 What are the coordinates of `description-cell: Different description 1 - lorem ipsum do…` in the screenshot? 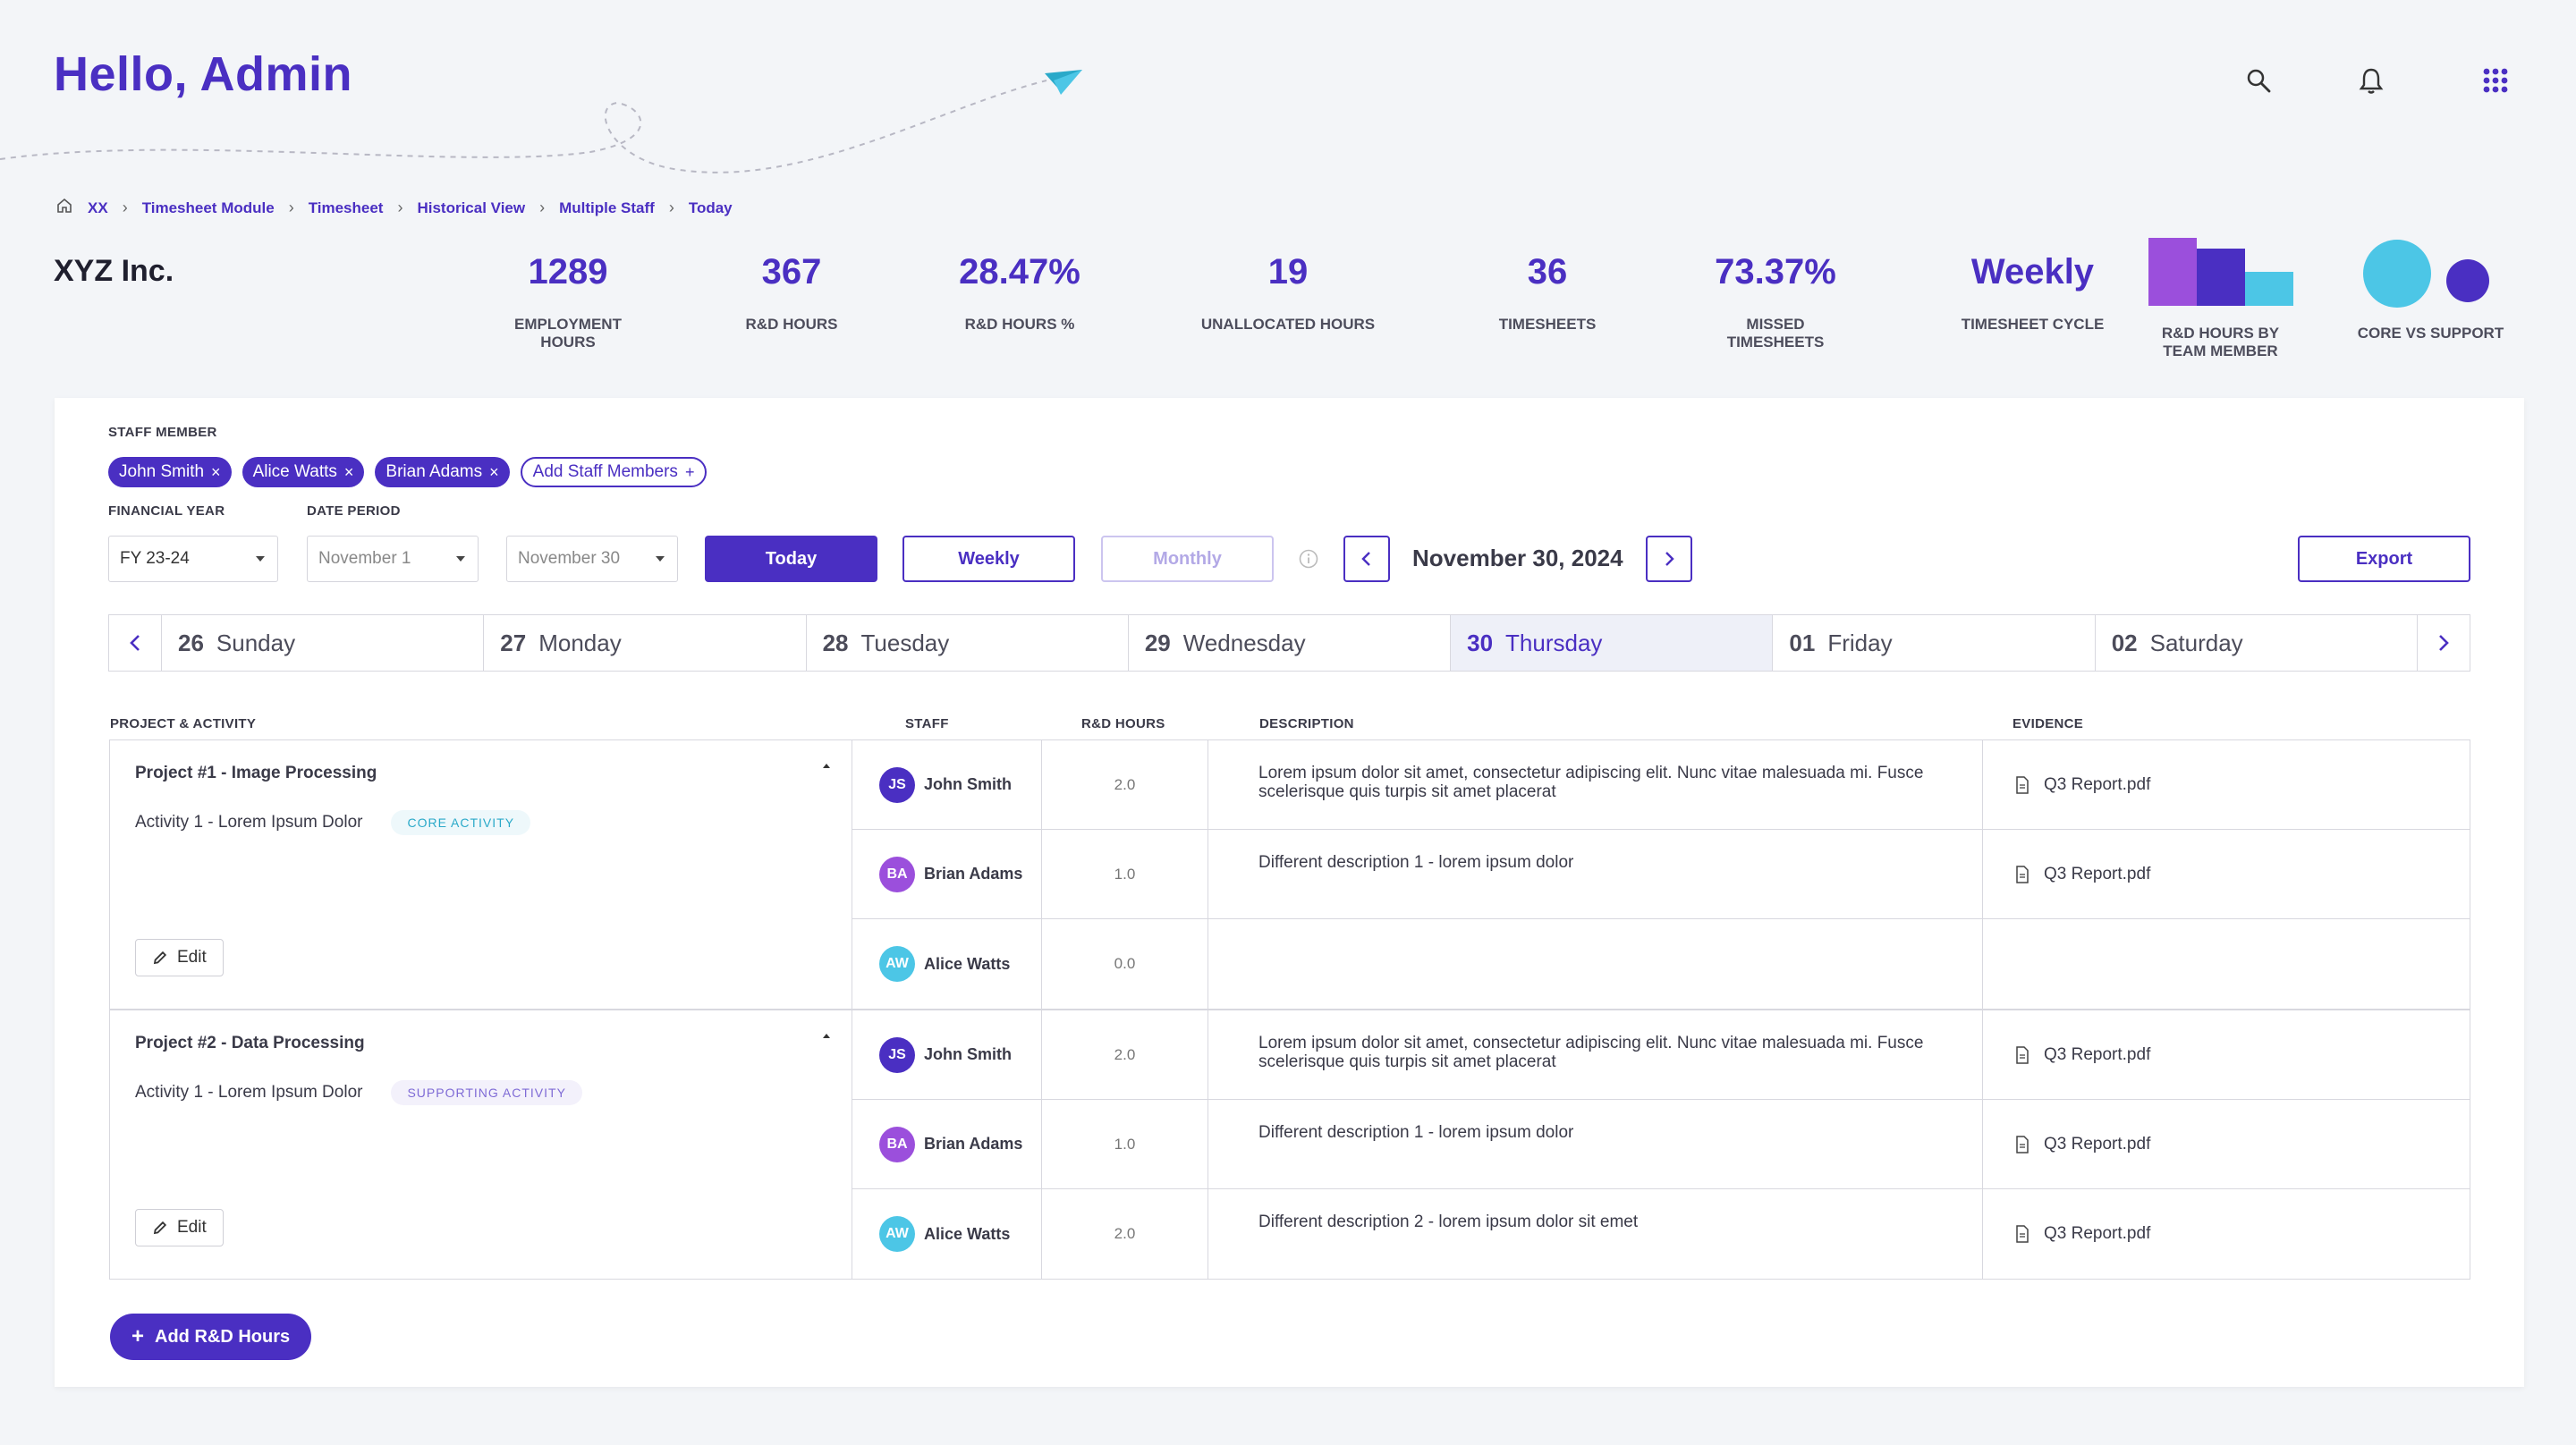 It's located at (1595, 1144).